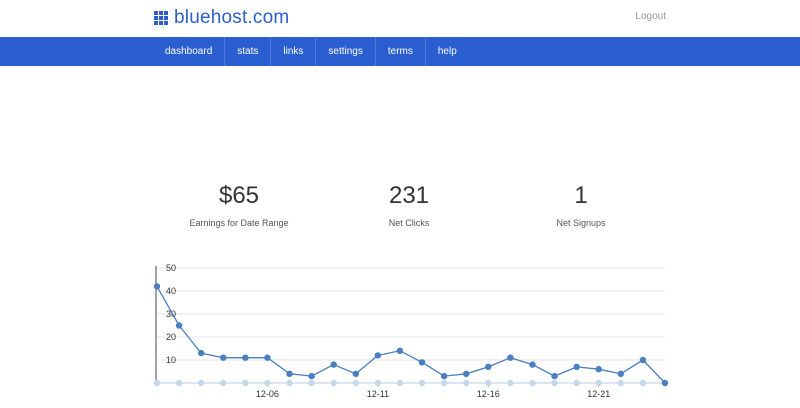  What do you see at coordinates (294, 51) in the screenshot?
I see `nav-item-links: links` at bounding box center [294, 51].